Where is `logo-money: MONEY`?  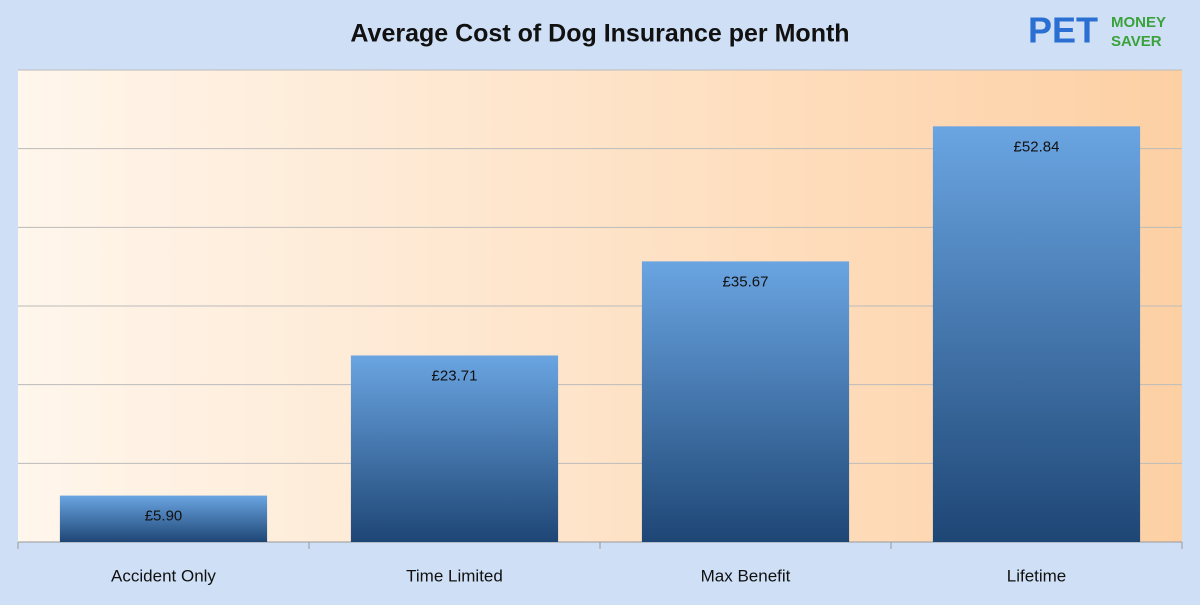
logo-money: MONEY is located at coordinates (1138, 22).